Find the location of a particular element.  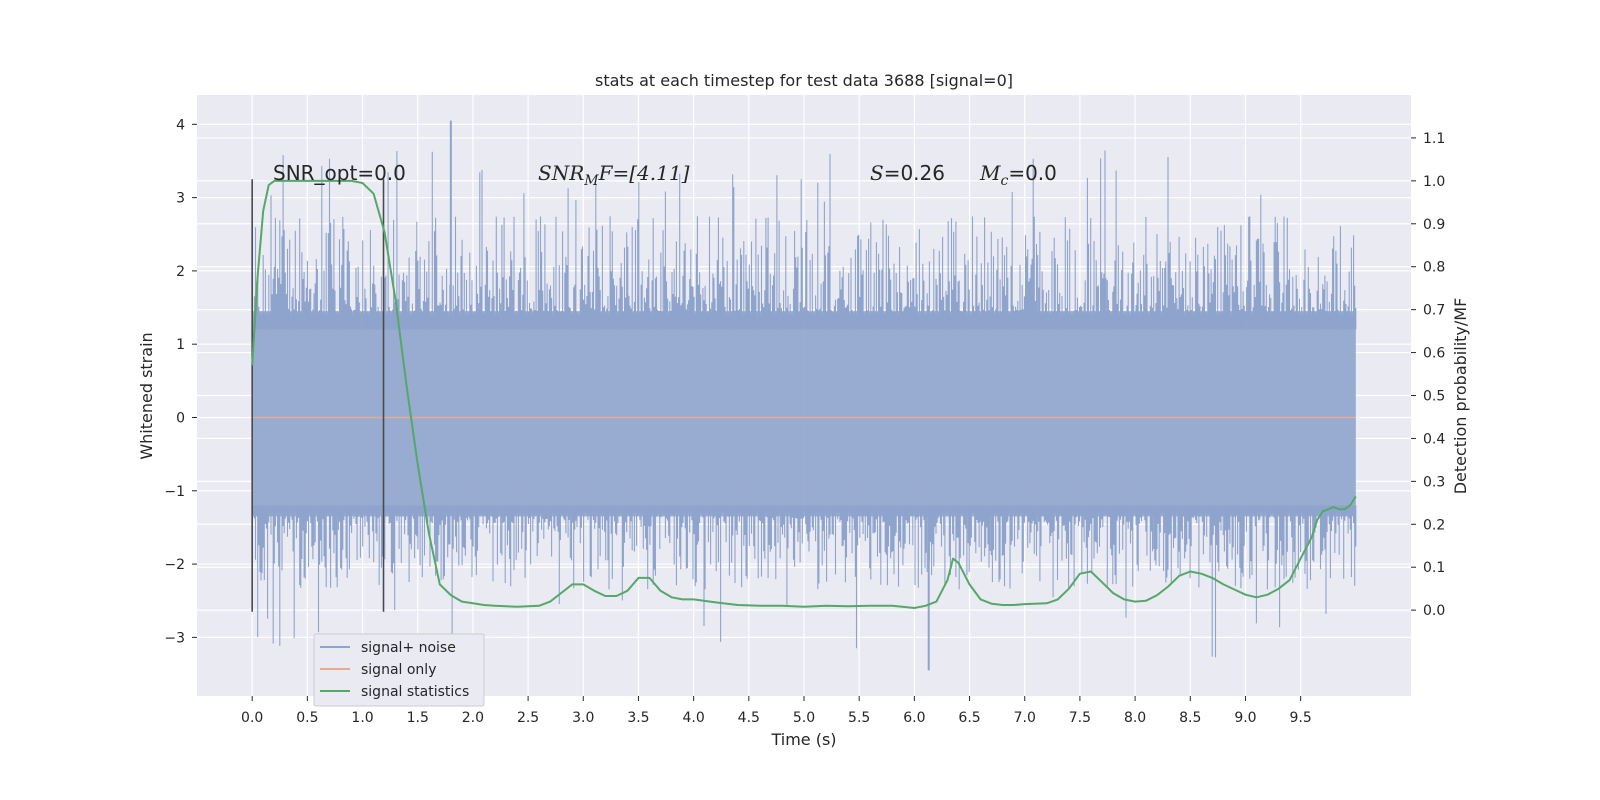

x-tick-label: 7.0 is located at coordinates (1025, 718).